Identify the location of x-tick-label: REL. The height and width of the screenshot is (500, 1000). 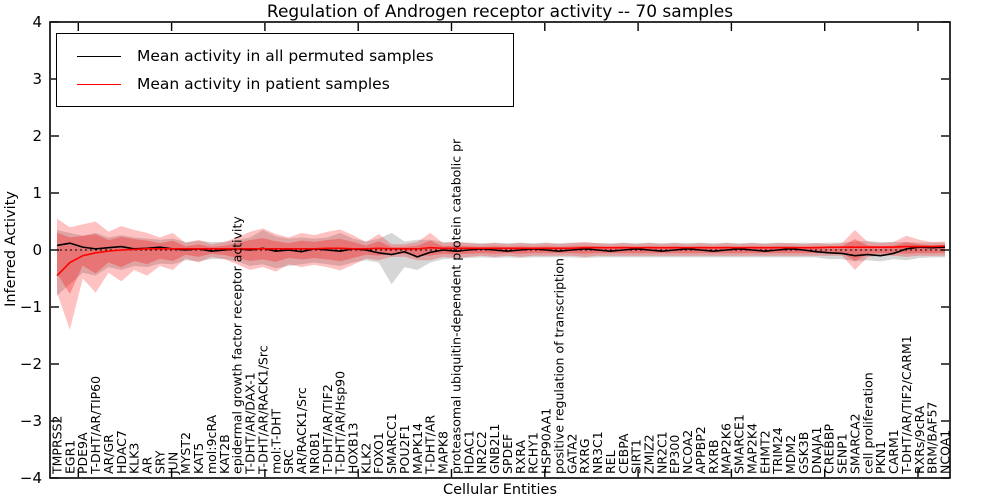
(610, 462).